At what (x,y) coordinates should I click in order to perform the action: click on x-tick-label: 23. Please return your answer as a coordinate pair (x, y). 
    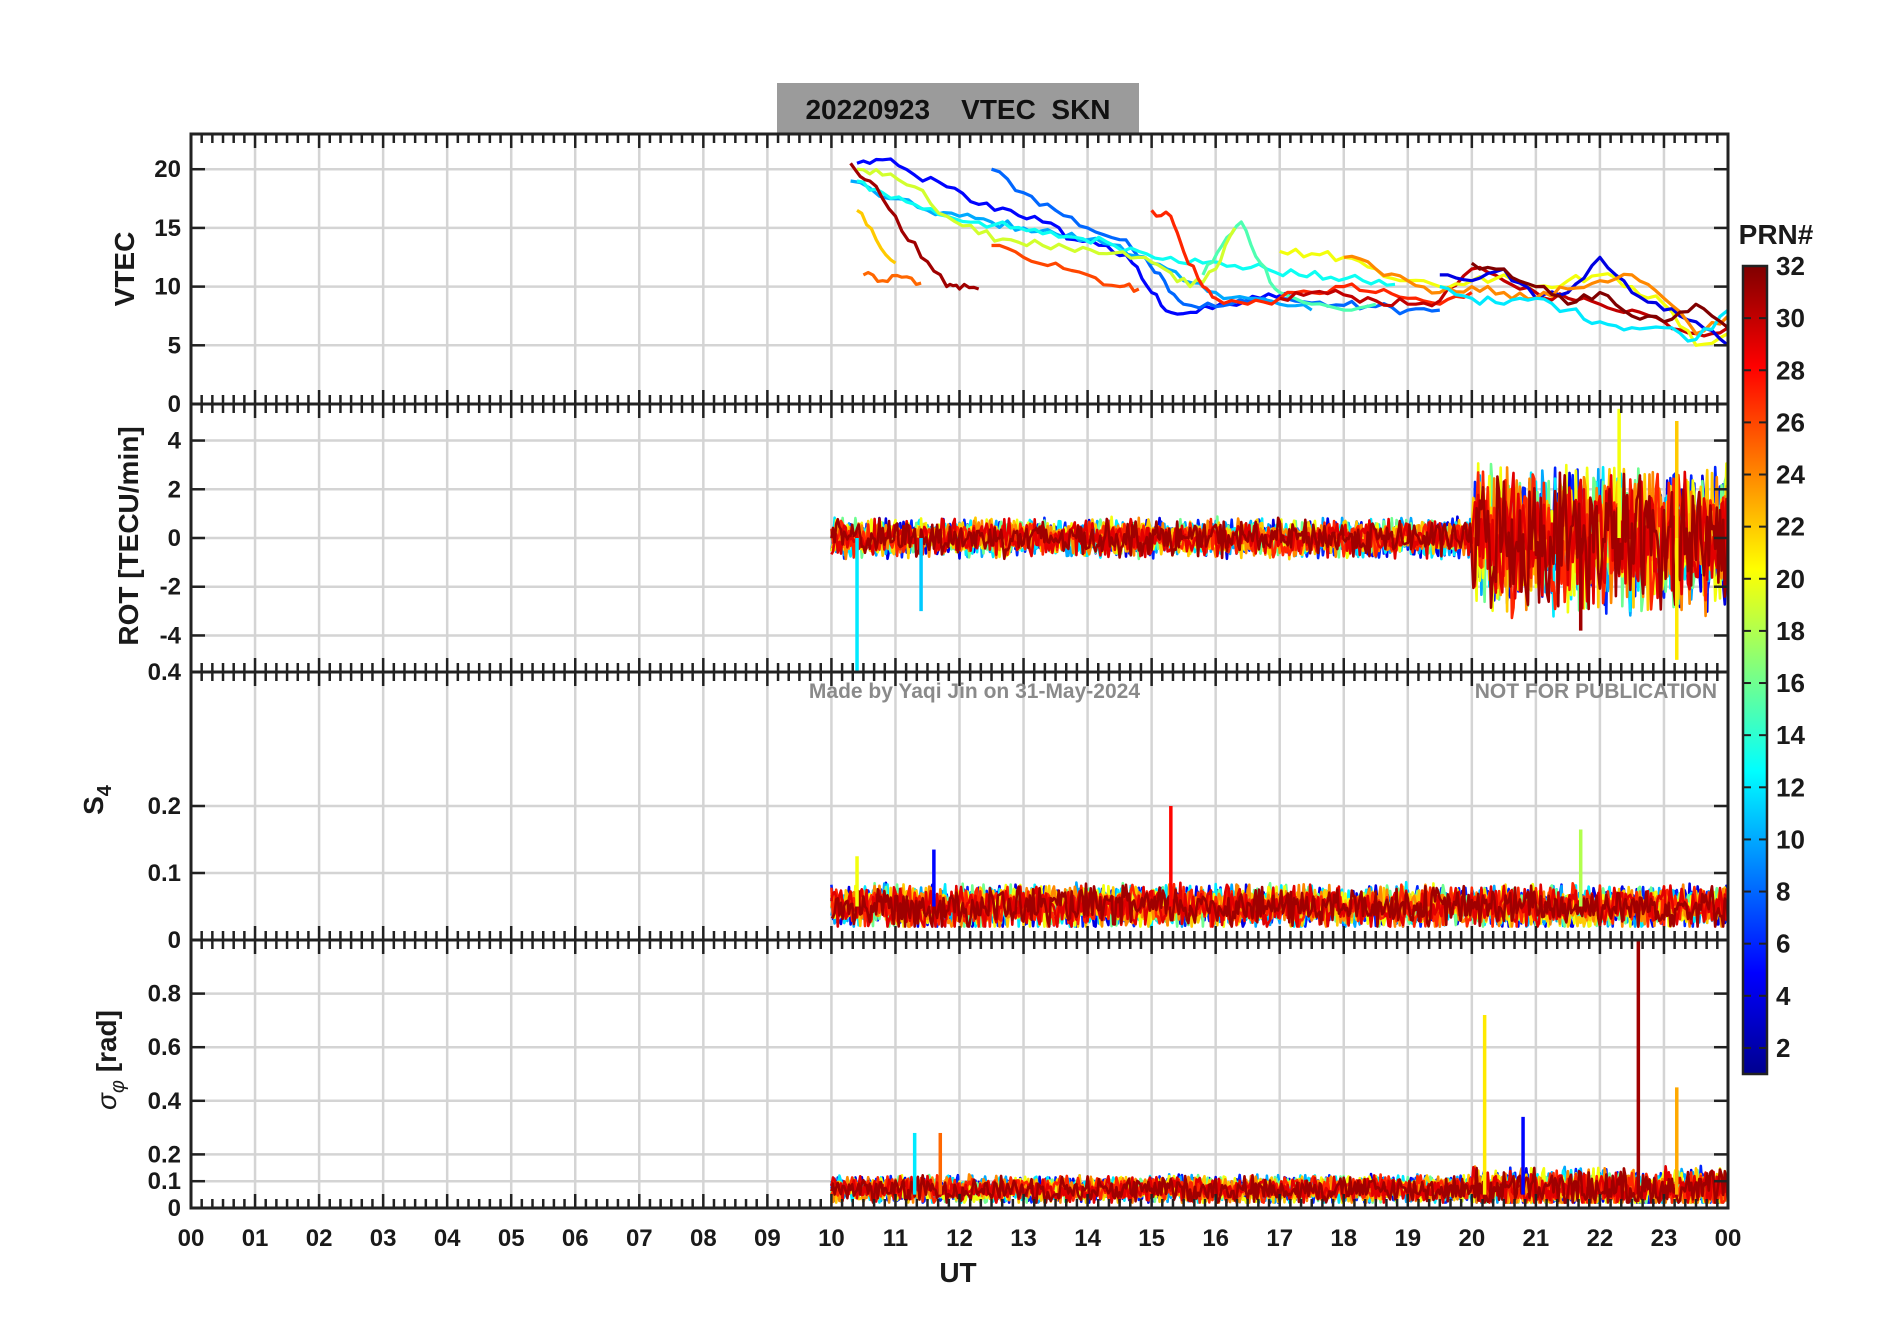
    Looking at the image, I should click on (1664, 1238).